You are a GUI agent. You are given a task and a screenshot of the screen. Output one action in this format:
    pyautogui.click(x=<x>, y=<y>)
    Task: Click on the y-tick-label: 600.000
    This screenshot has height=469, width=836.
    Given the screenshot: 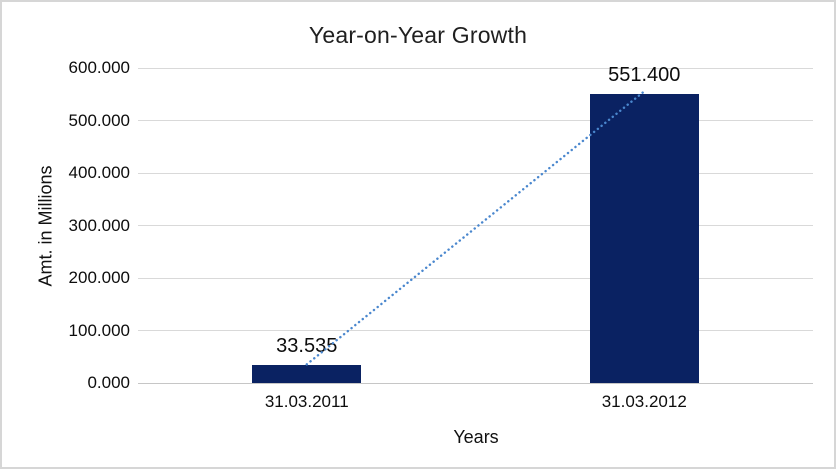 What is the action you would take?
    pyautogui.click(x=99, y=67)
    